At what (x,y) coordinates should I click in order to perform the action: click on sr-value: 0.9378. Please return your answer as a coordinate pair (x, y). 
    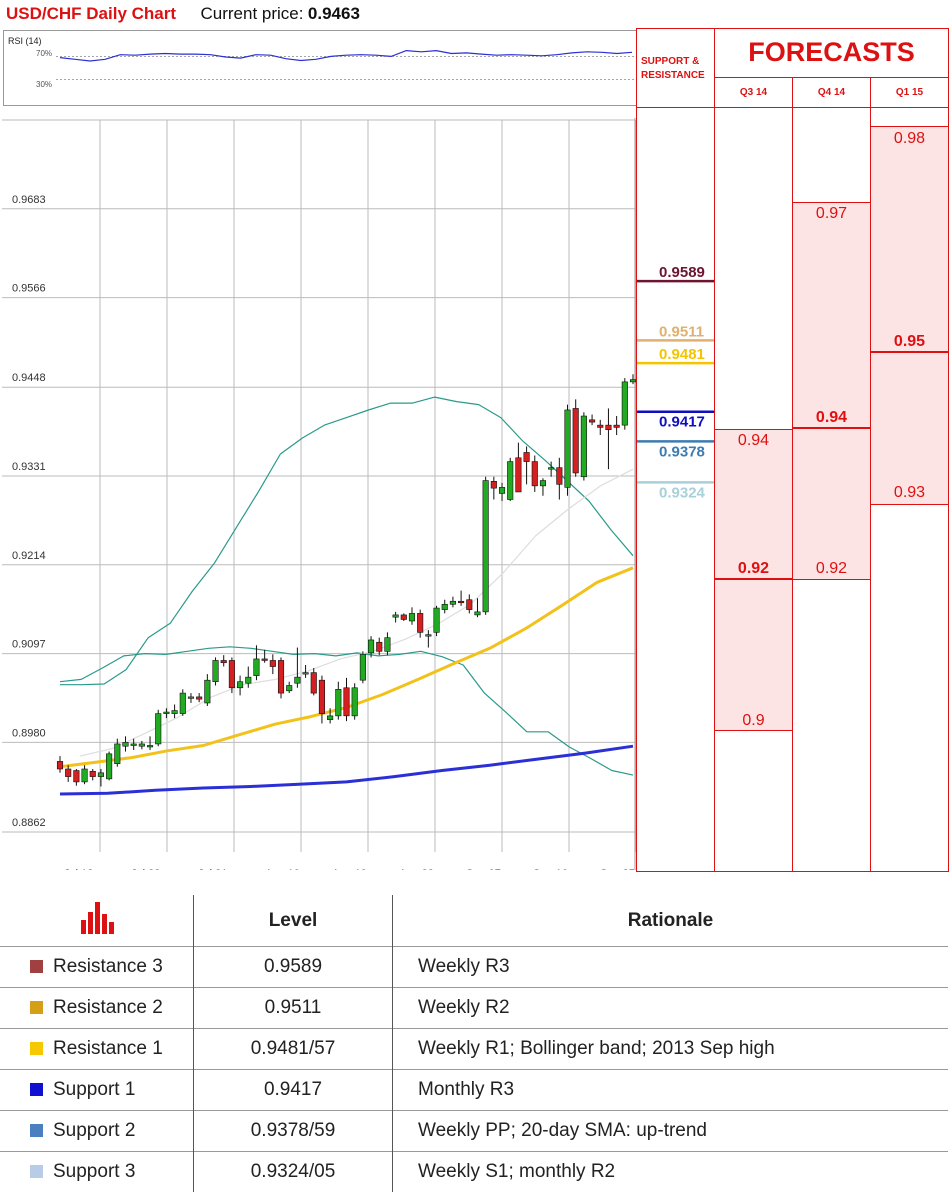
    Looking at the image, I should click on (682, 451).